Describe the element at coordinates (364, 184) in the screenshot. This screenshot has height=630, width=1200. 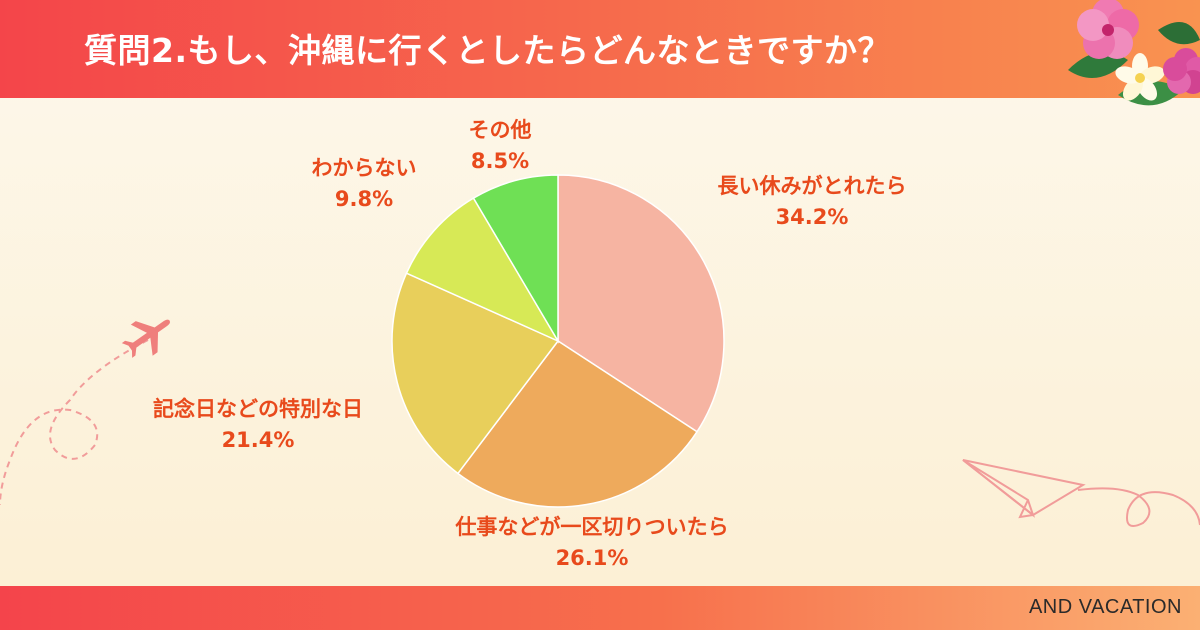
I see `slice-label-4: わからない 9.8%` at that location.